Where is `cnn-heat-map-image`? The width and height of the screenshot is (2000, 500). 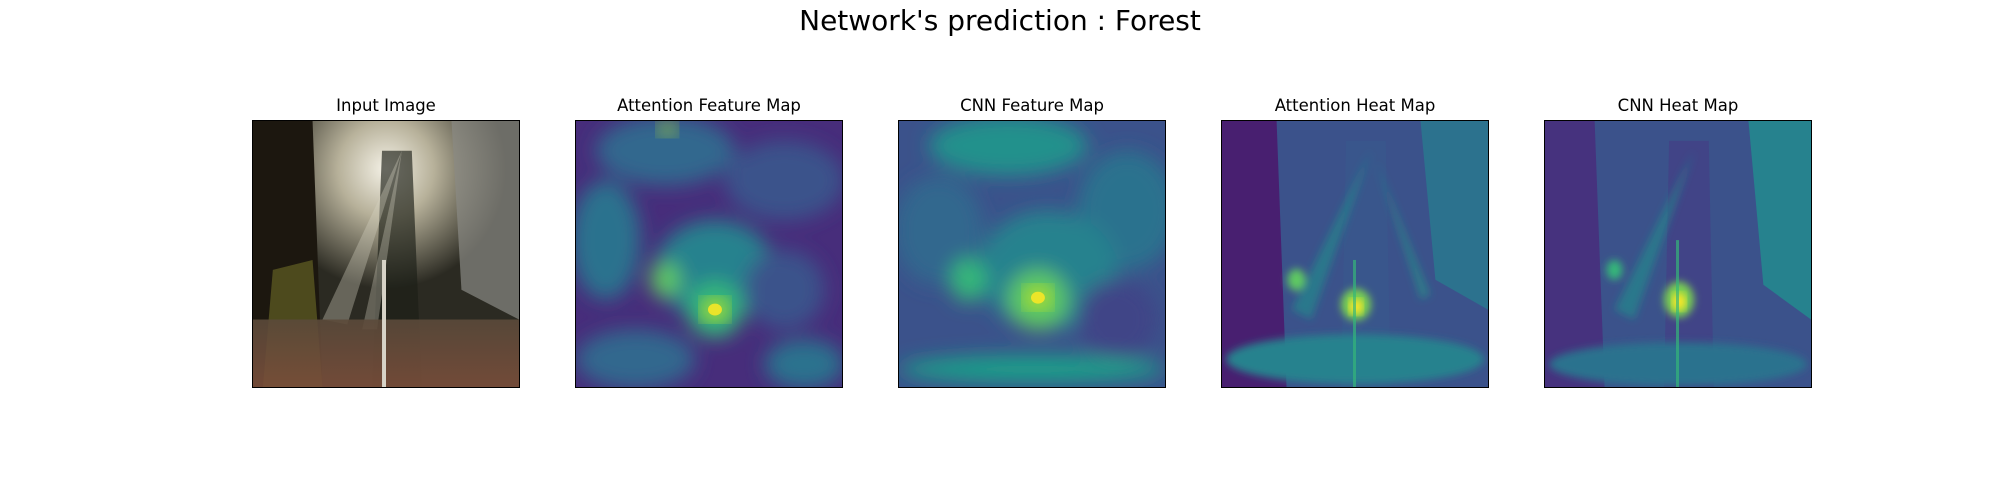
cnn-heat-map-image is located at coordinates (1678, 254).